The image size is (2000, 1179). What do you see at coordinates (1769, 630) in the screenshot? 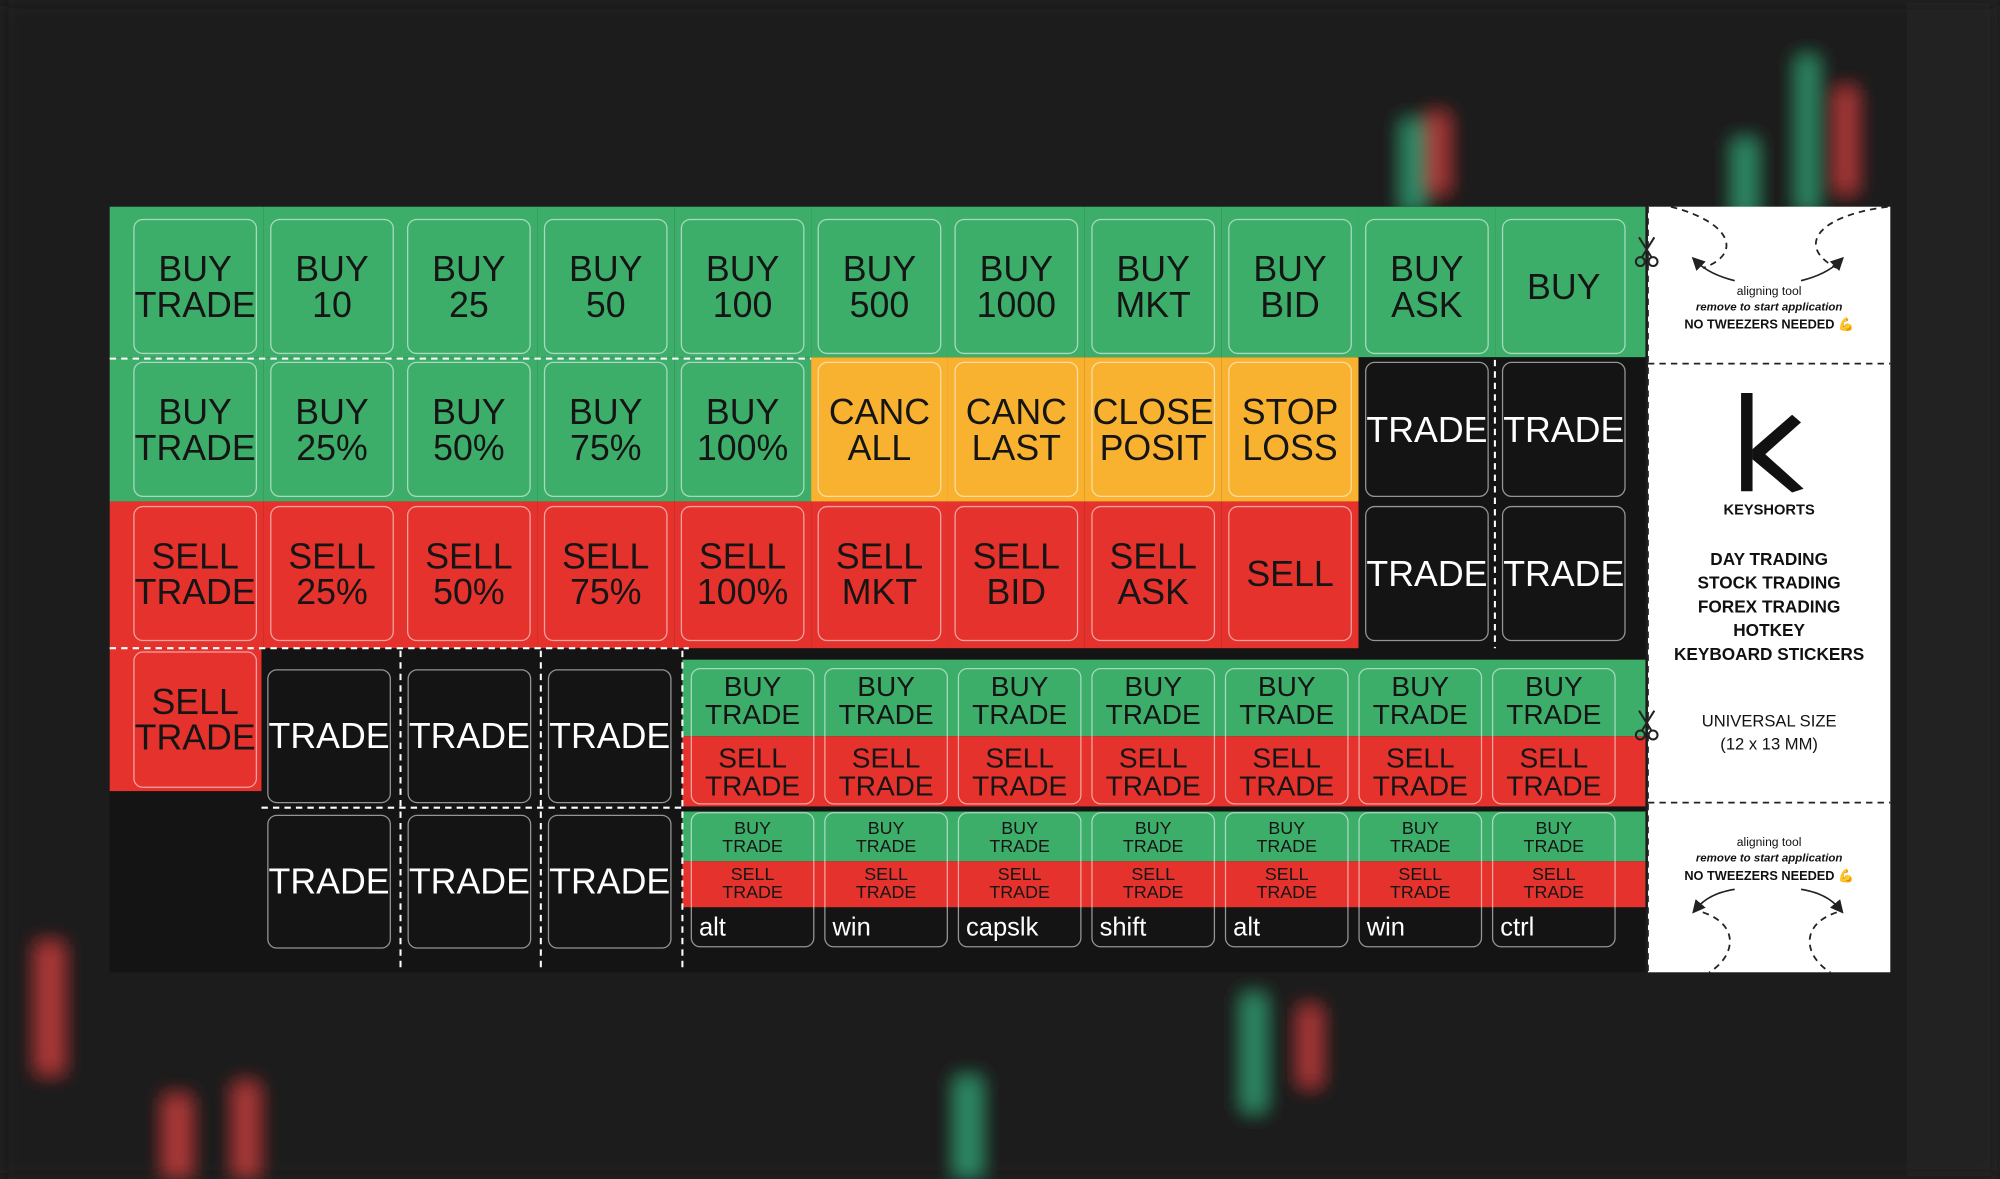
I see `use-item: HOTKEY` at bounding box center [1769, 630].